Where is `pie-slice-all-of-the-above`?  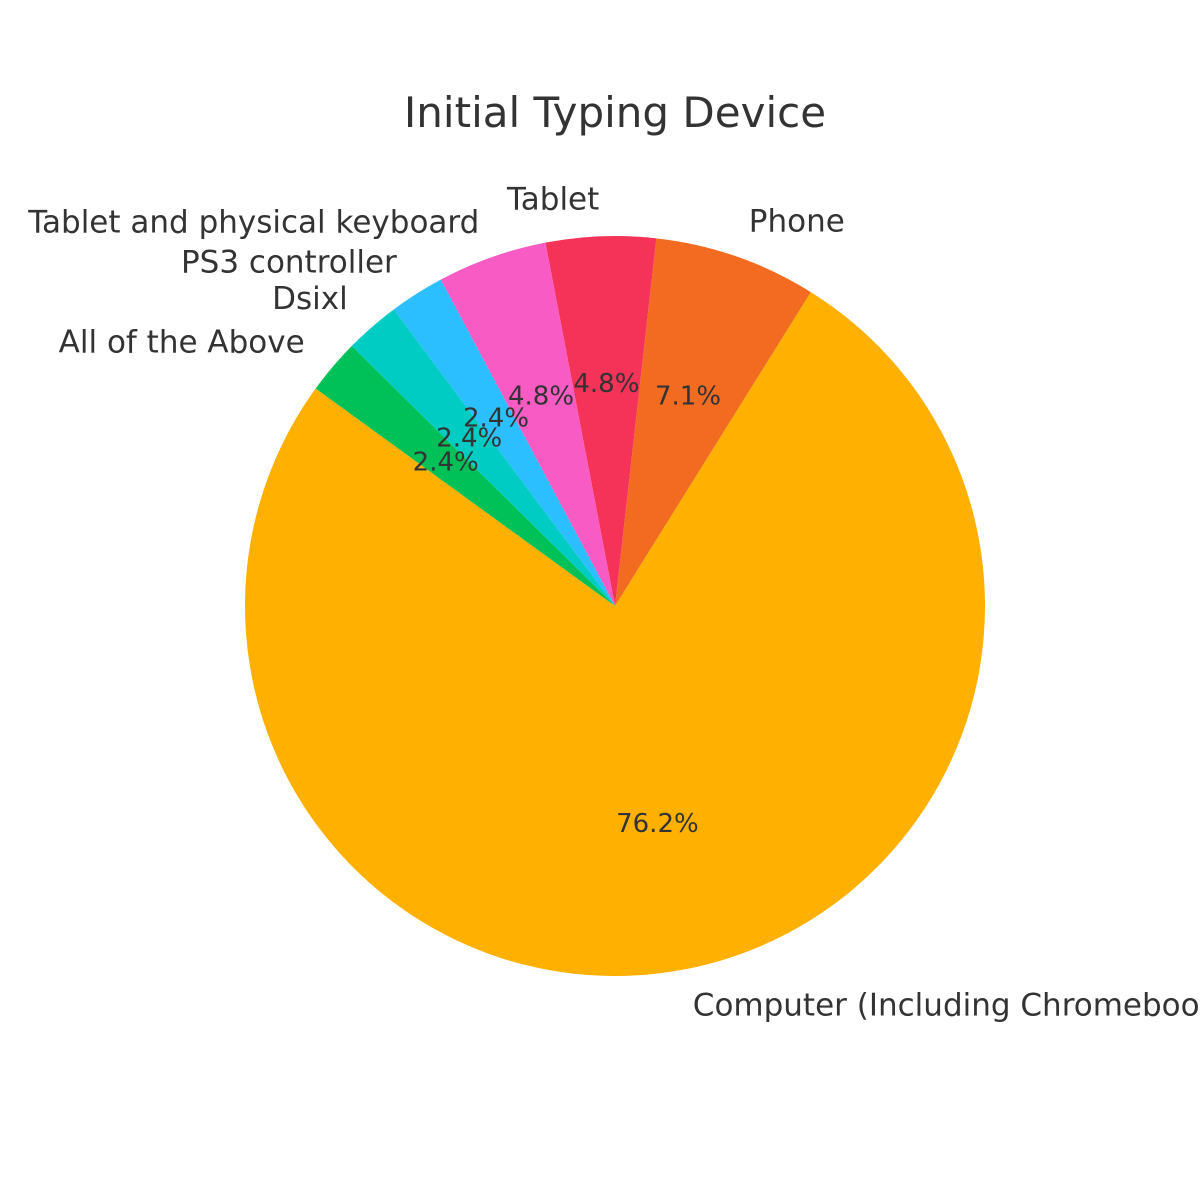
pie-slice-all-of-the-above is located at coordinates (465, 476).